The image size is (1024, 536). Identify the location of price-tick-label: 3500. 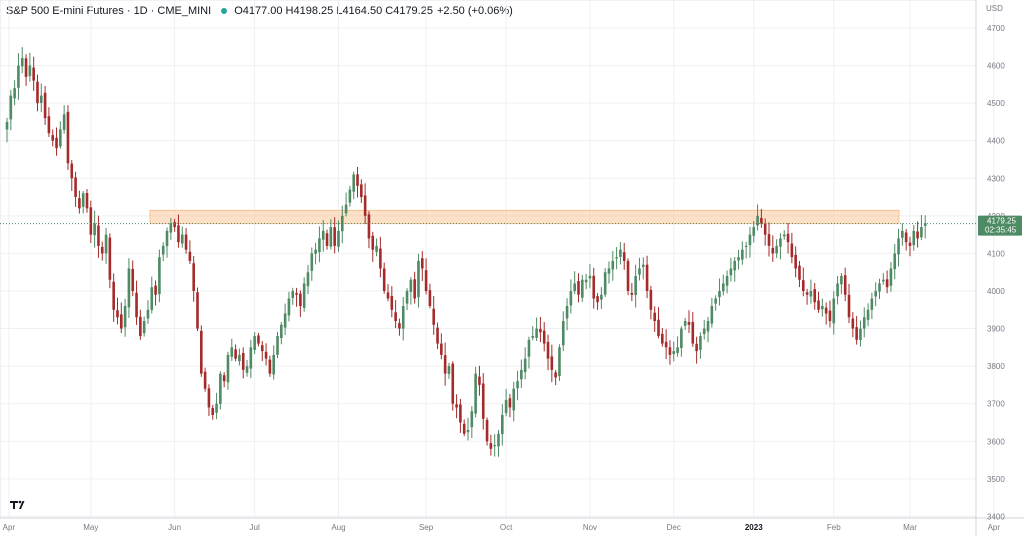
(996, 479).